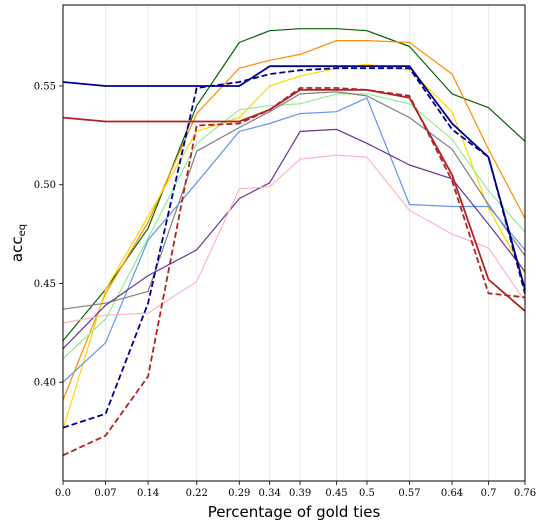 The width and height of the screenshot is (536, 527). Describe the element at coordinates (300, 493) in the screenshot. I see `x-tick-label: 0.39` at that location.